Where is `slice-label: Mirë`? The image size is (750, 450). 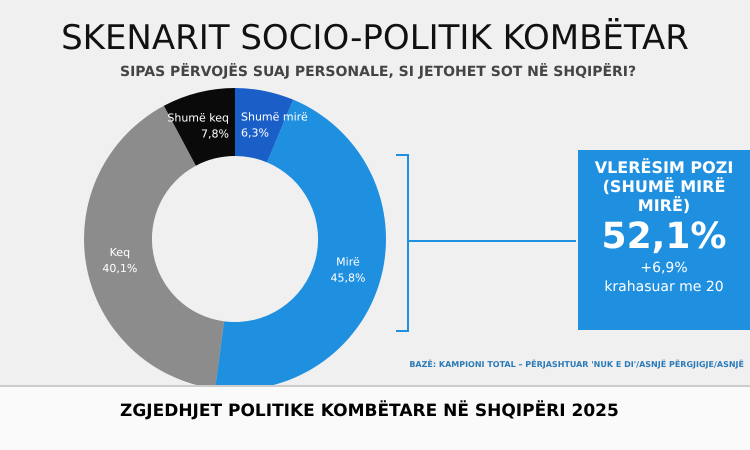
slice-label: Mirë is located at coordinates (348, 262).